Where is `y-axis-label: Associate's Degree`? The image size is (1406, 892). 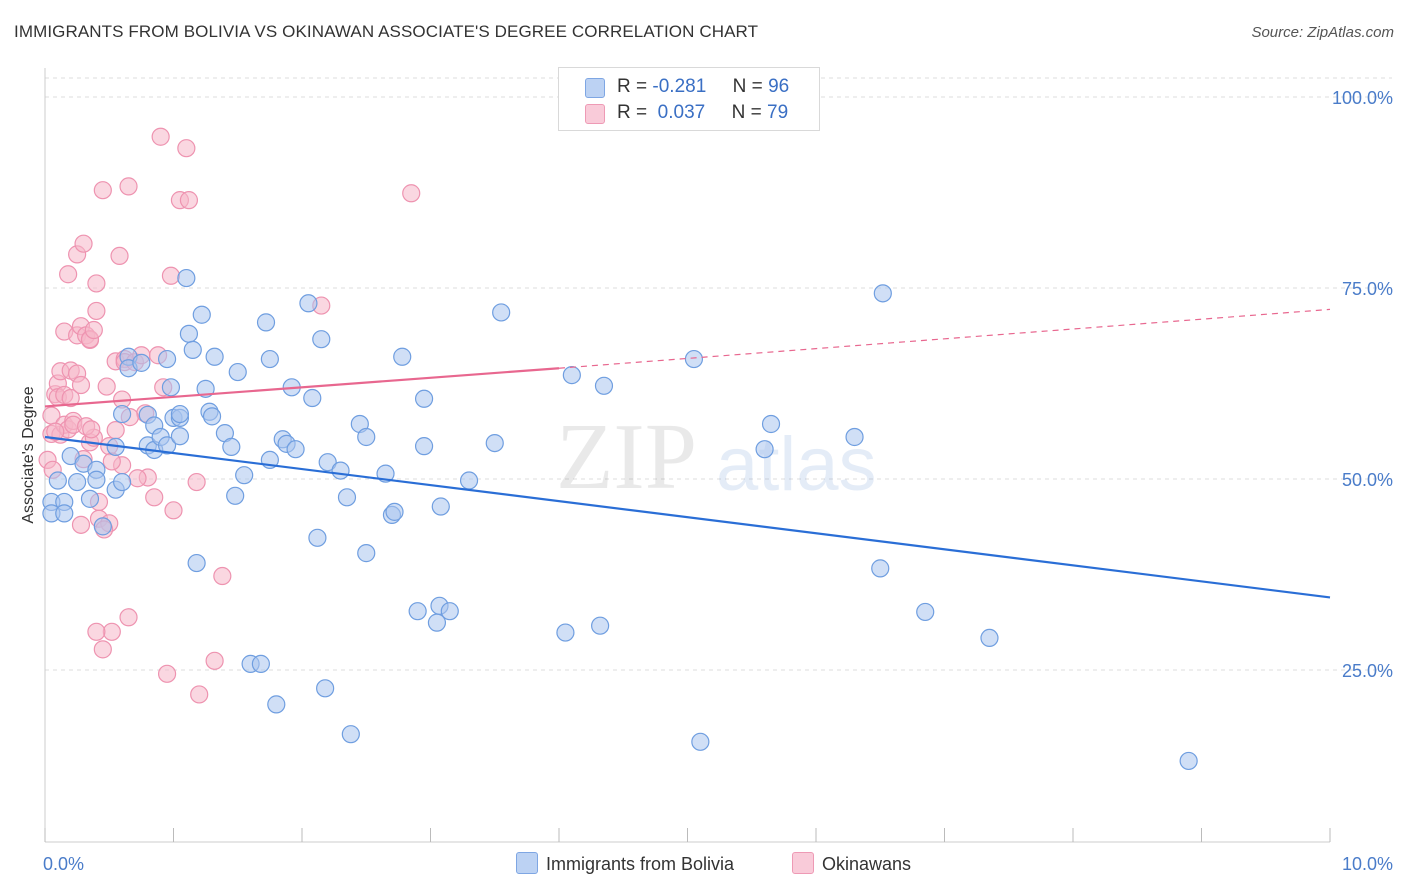
y-axis-label: Associate's Degree is located at coordinates (28, 454).